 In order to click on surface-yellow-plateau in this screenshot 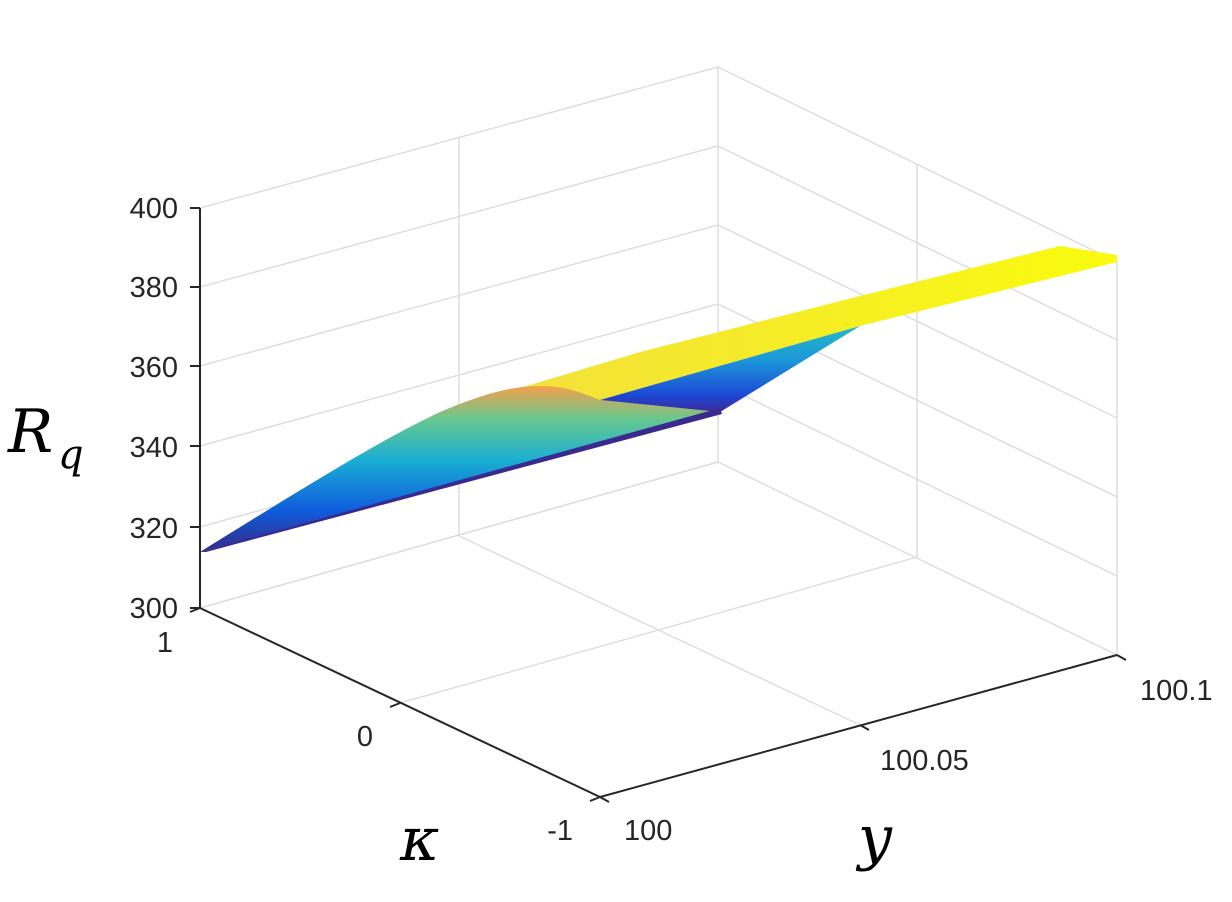, I will do `click(818, 323)`.